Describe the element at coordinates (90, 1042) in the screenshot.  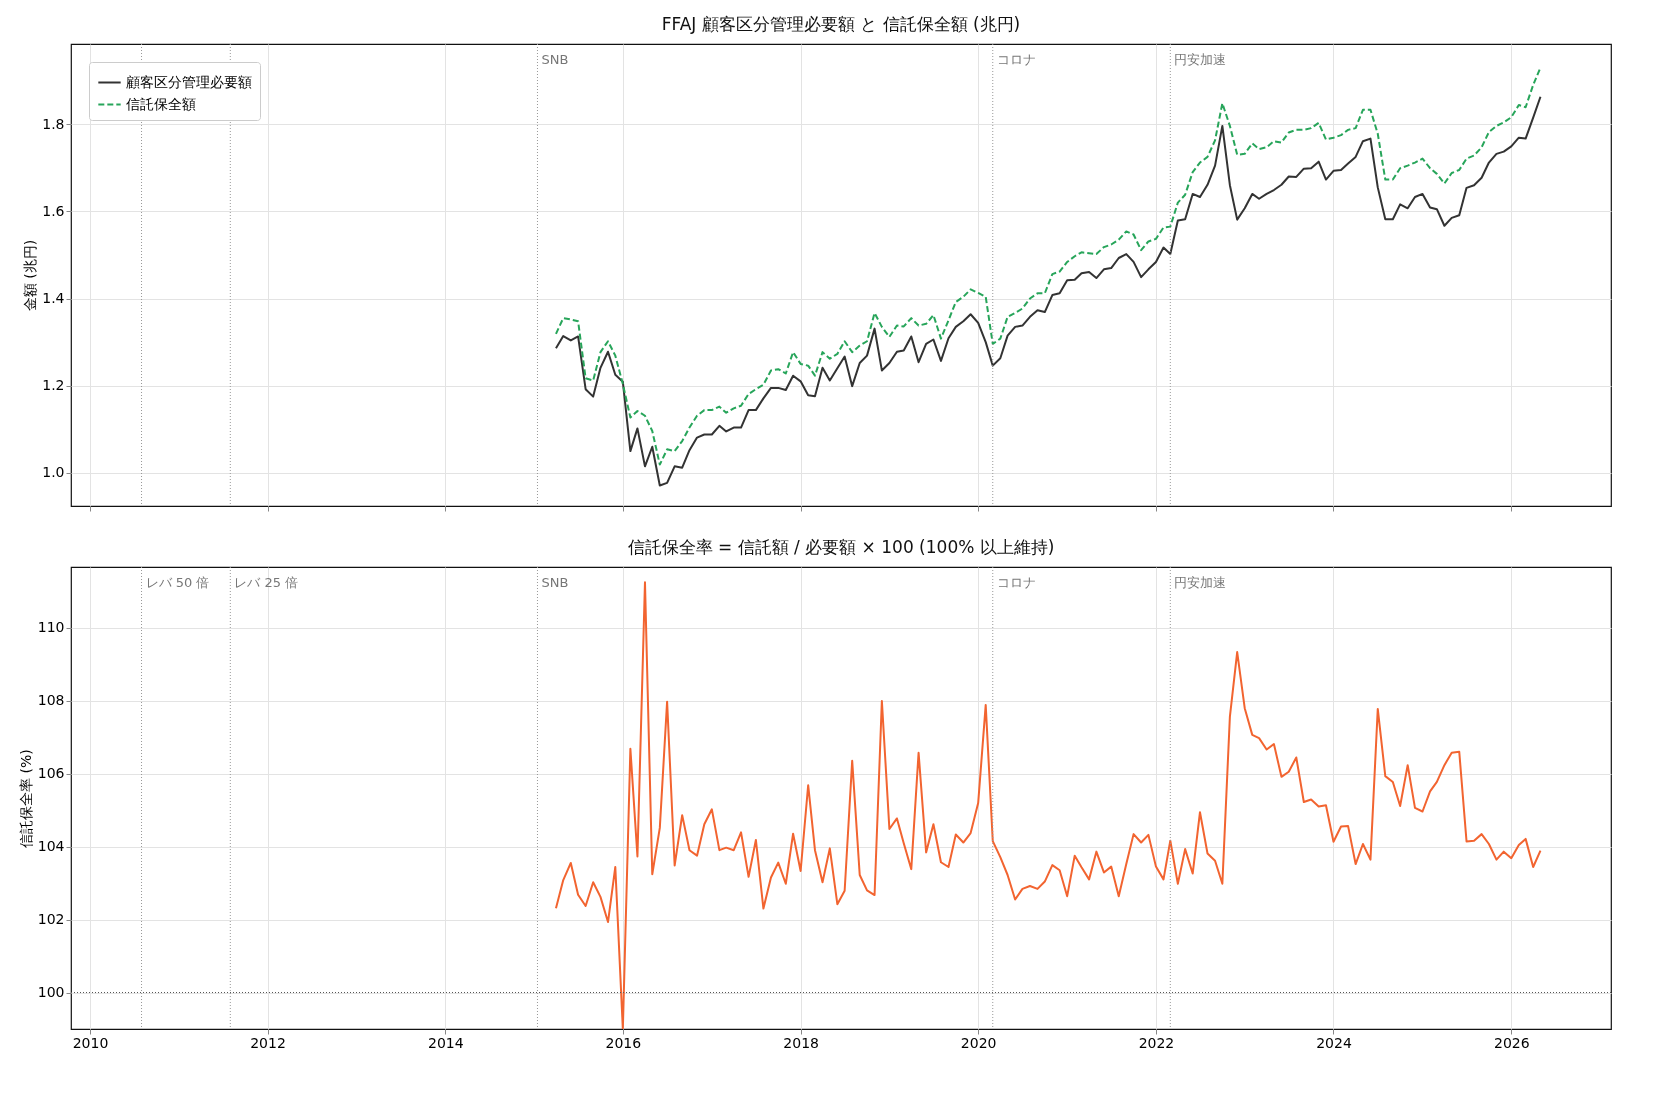
I see `x-tick-label: 2010` at that location.